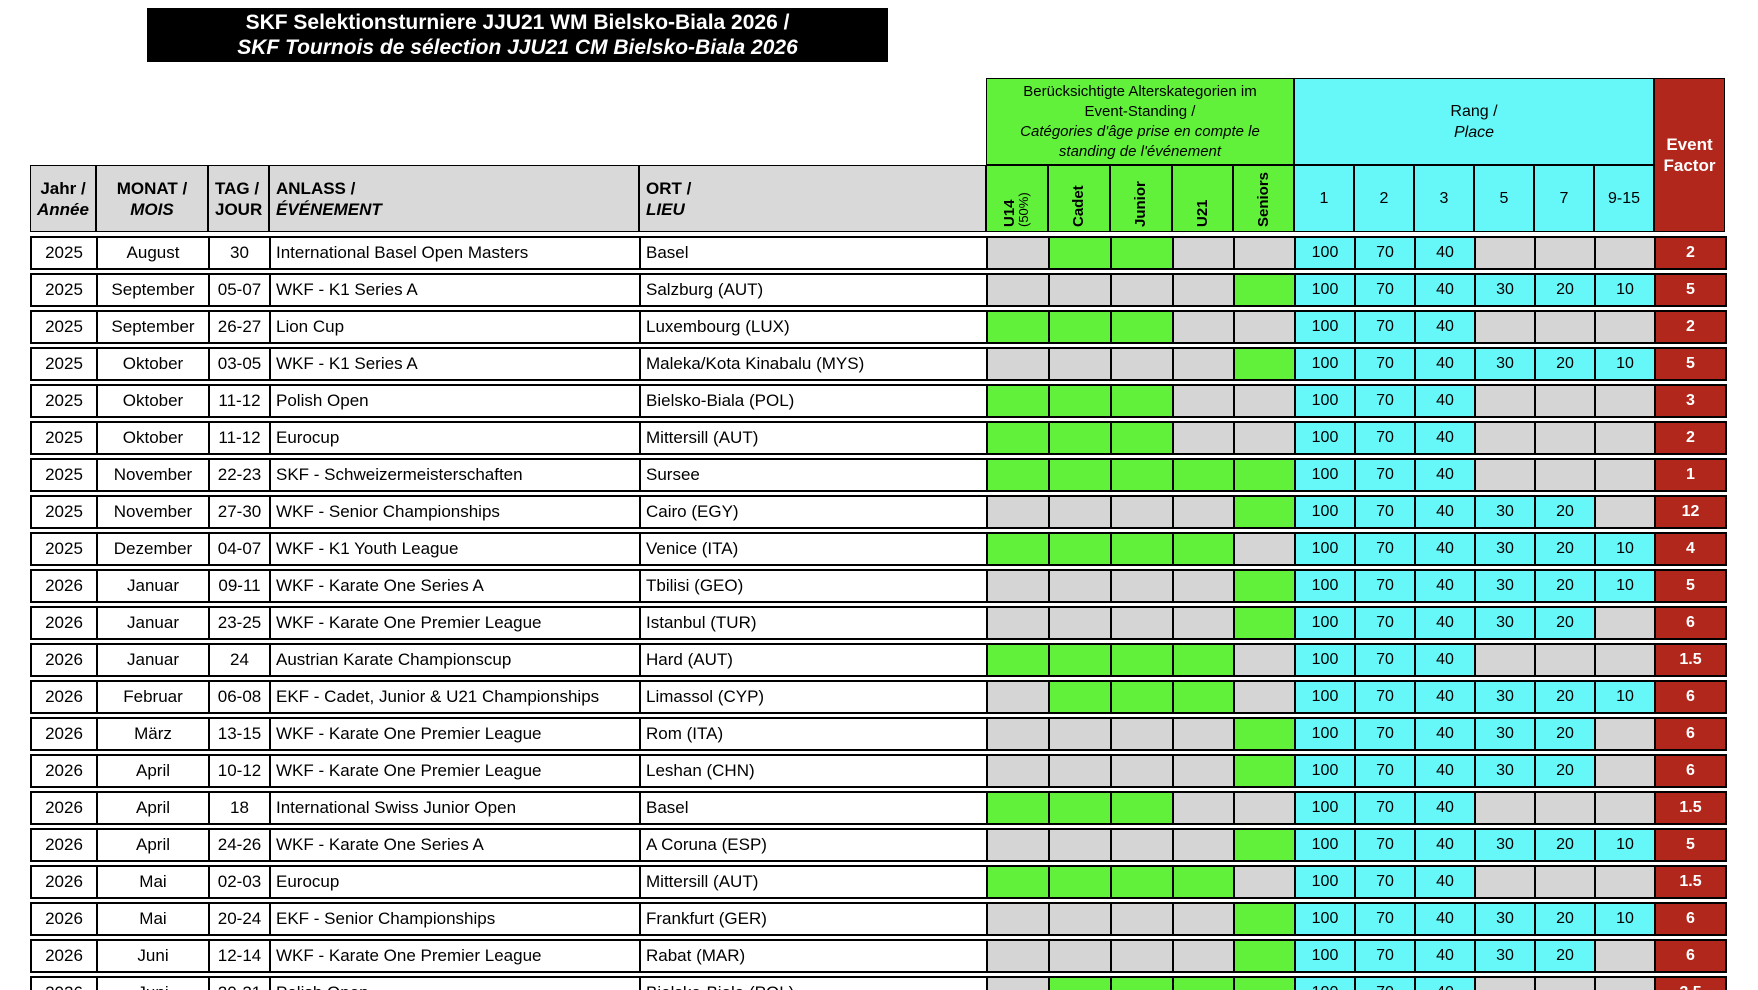 The height and width of the screenshot is (990, 1758). What do you see at coordinates (1624, 198) in the screenshot?
I see `rank-column-header-9-15: 9-15` at bounding box center [1624, 198].